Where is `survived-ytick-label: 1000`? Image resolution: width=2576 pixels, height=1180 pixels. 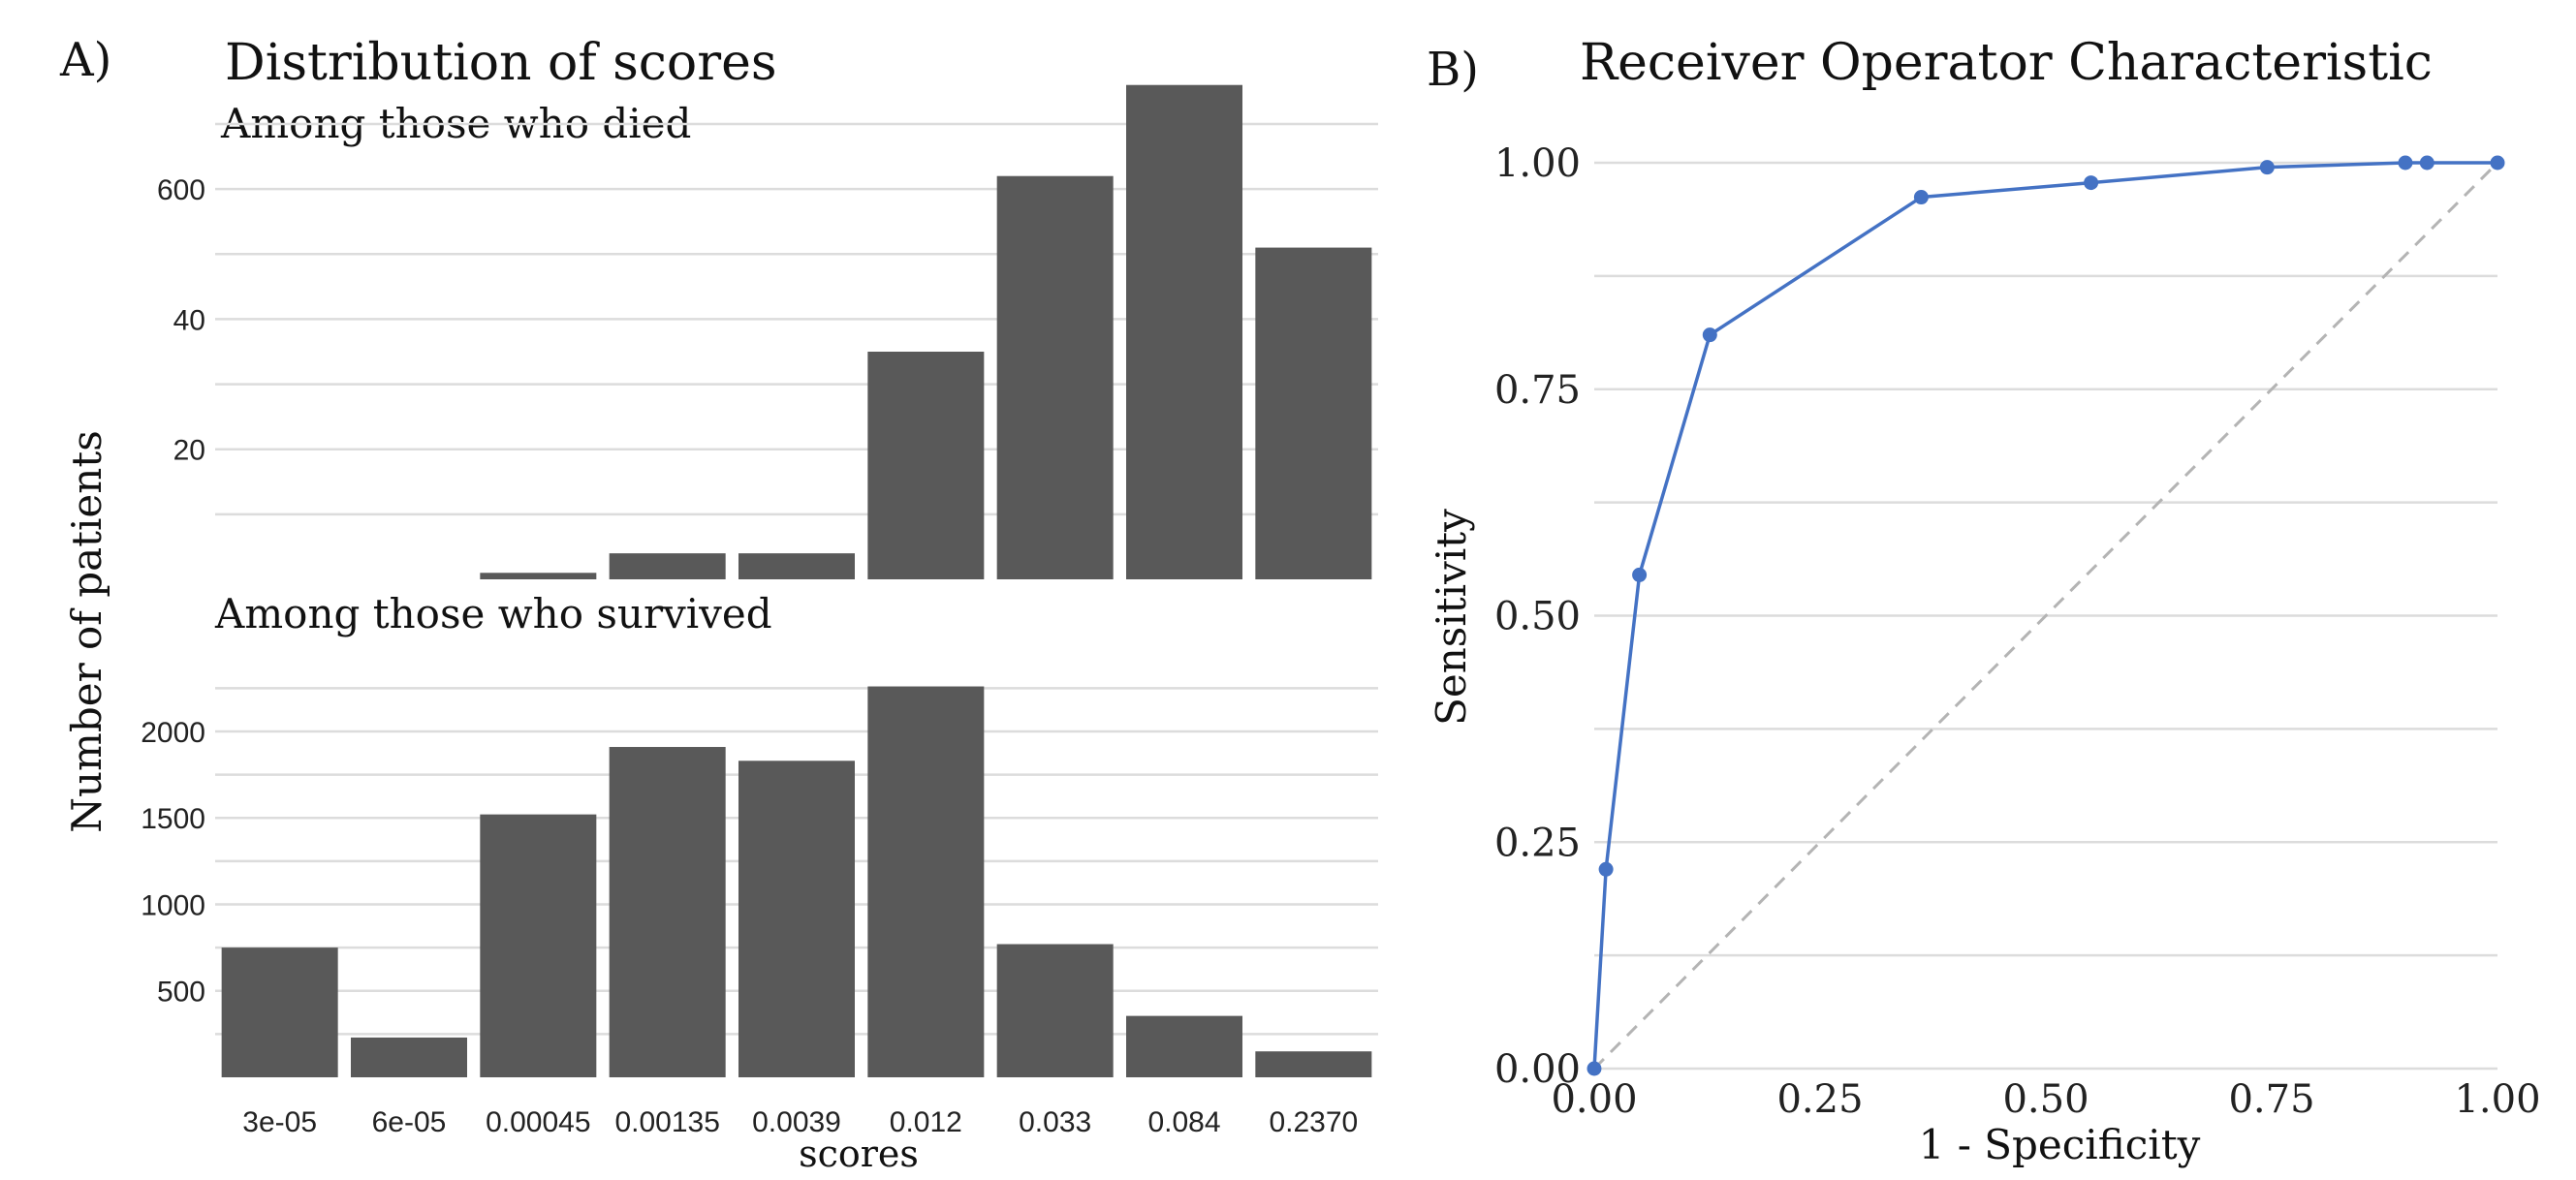
survived-ytick-label: 1000 is located at coordinates (173, 905).